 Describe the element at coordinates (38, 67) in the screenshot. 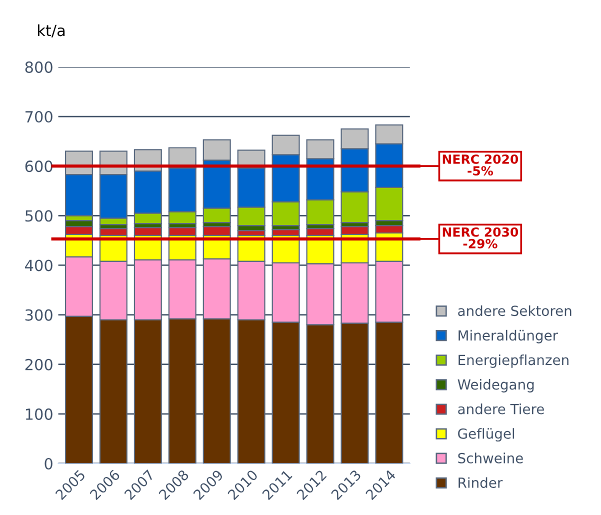

I see `y-tick-label: 800` at that location.